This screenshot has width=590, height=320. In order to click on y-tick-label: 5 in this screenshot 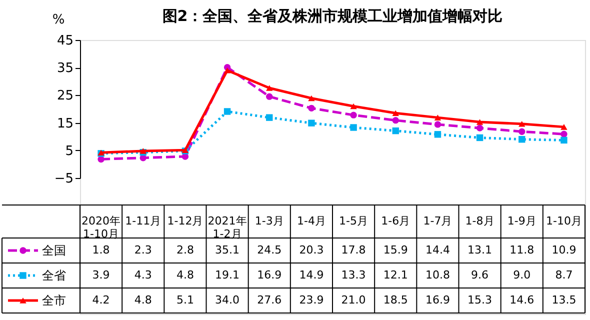, I will do `click(69, 151)`.